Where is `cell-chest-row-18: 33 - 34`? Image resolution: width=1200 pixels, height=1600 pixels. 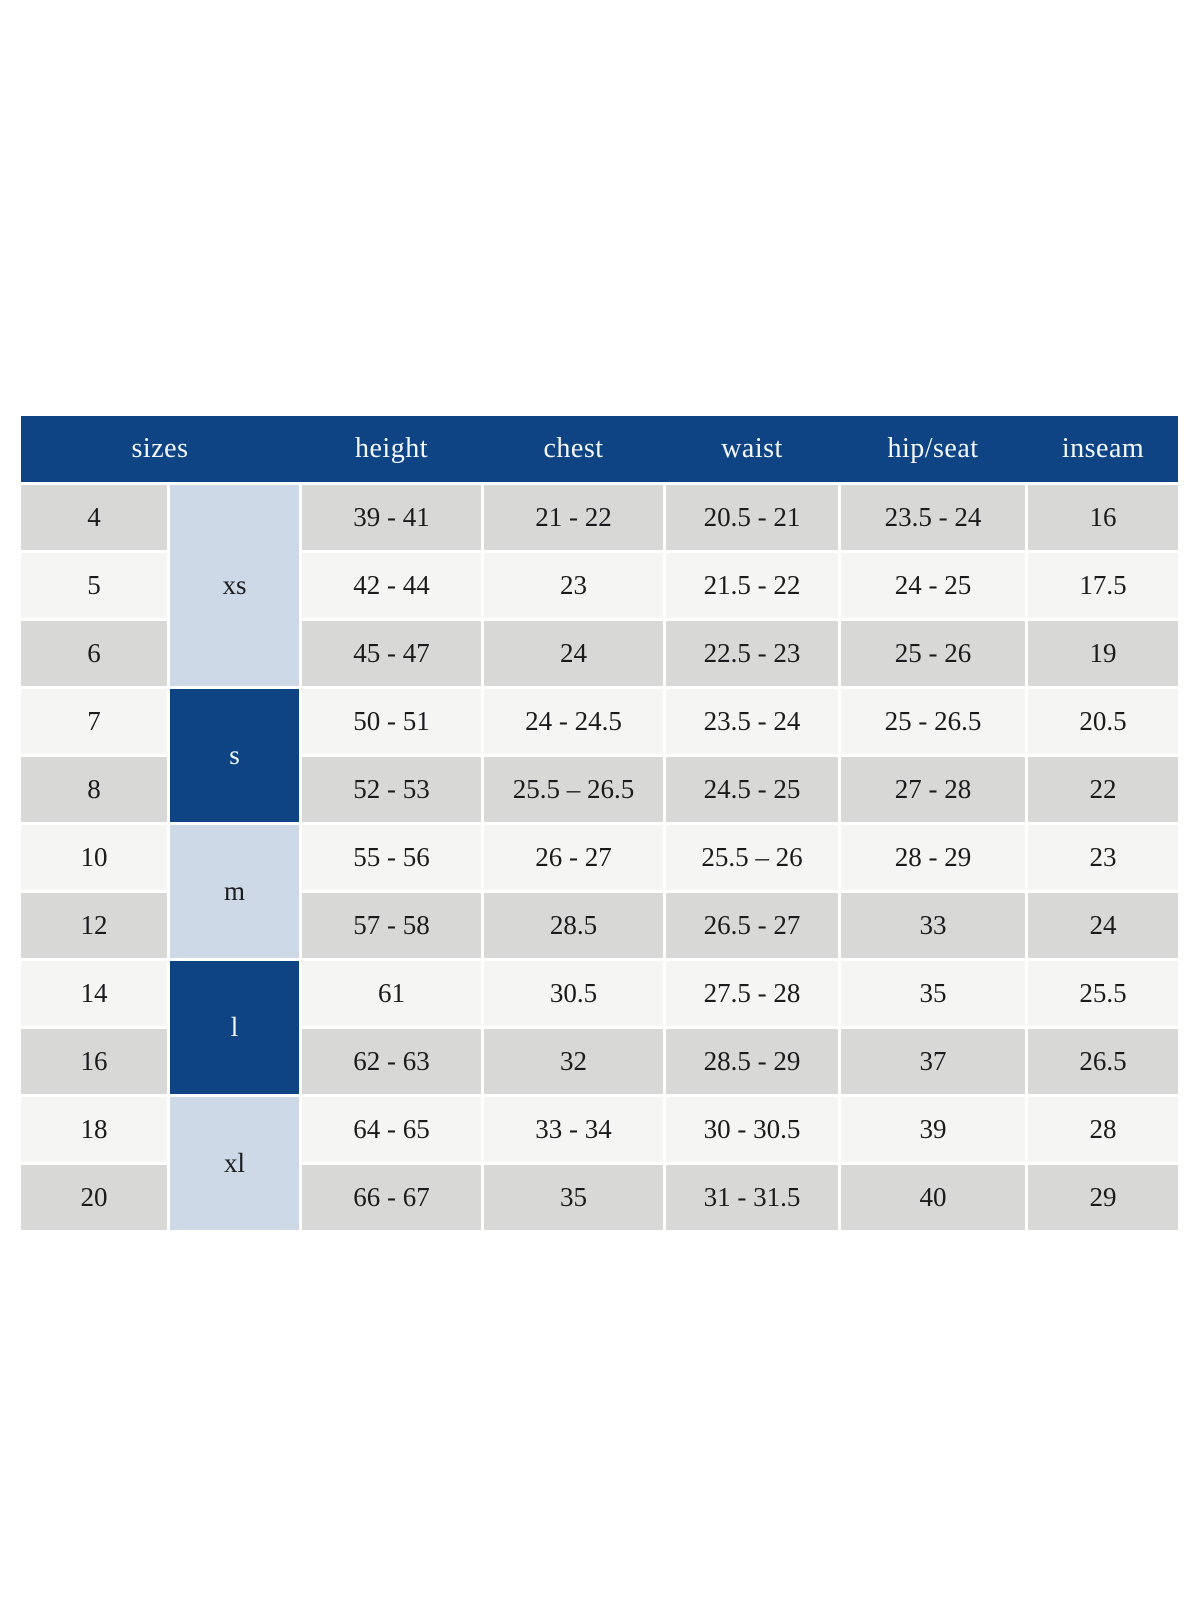 cell-chest-row-18: 33 - 34 is located at coordinates (573, 1129).